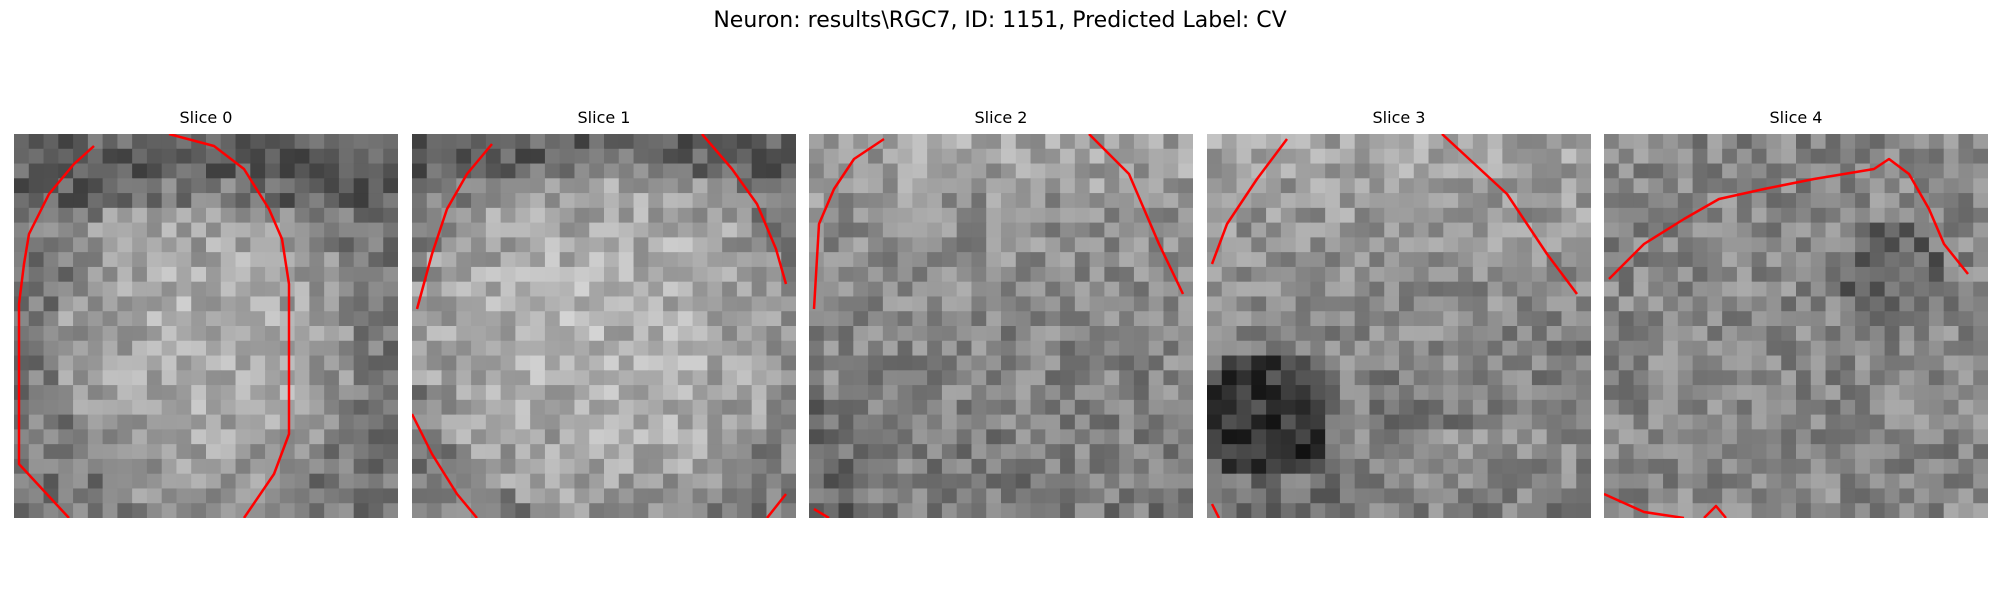  What do you see at coordinates (206, 117) in the screenshot?
I see `slice-title-0: Slice 0` at bounding box center [206, 117].